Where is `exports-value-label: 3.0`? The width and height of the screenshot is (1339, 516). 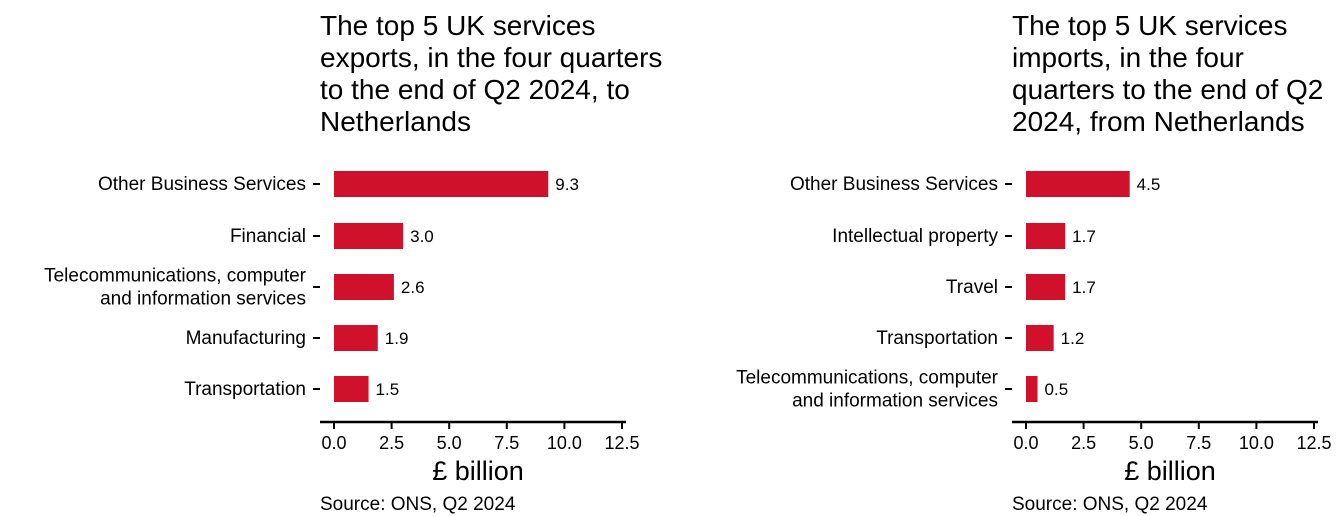 exports-value-label: 3.0 is located at coordinates (422, 236).